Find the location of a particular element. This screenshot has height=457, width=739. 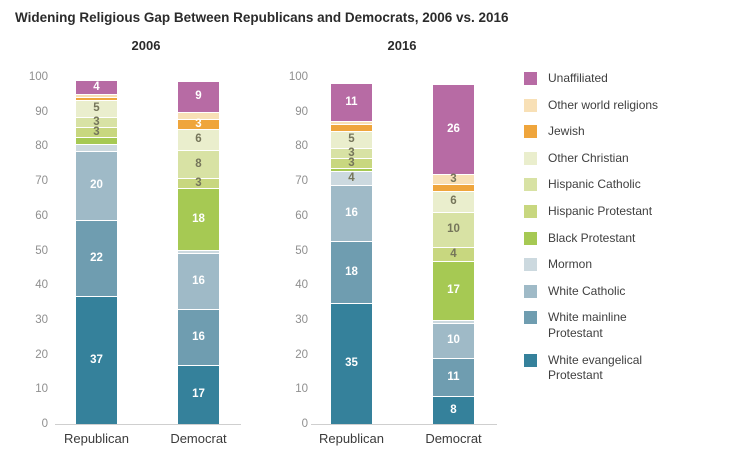

legend-label: White Catholic is located at coordinates (587, 290).